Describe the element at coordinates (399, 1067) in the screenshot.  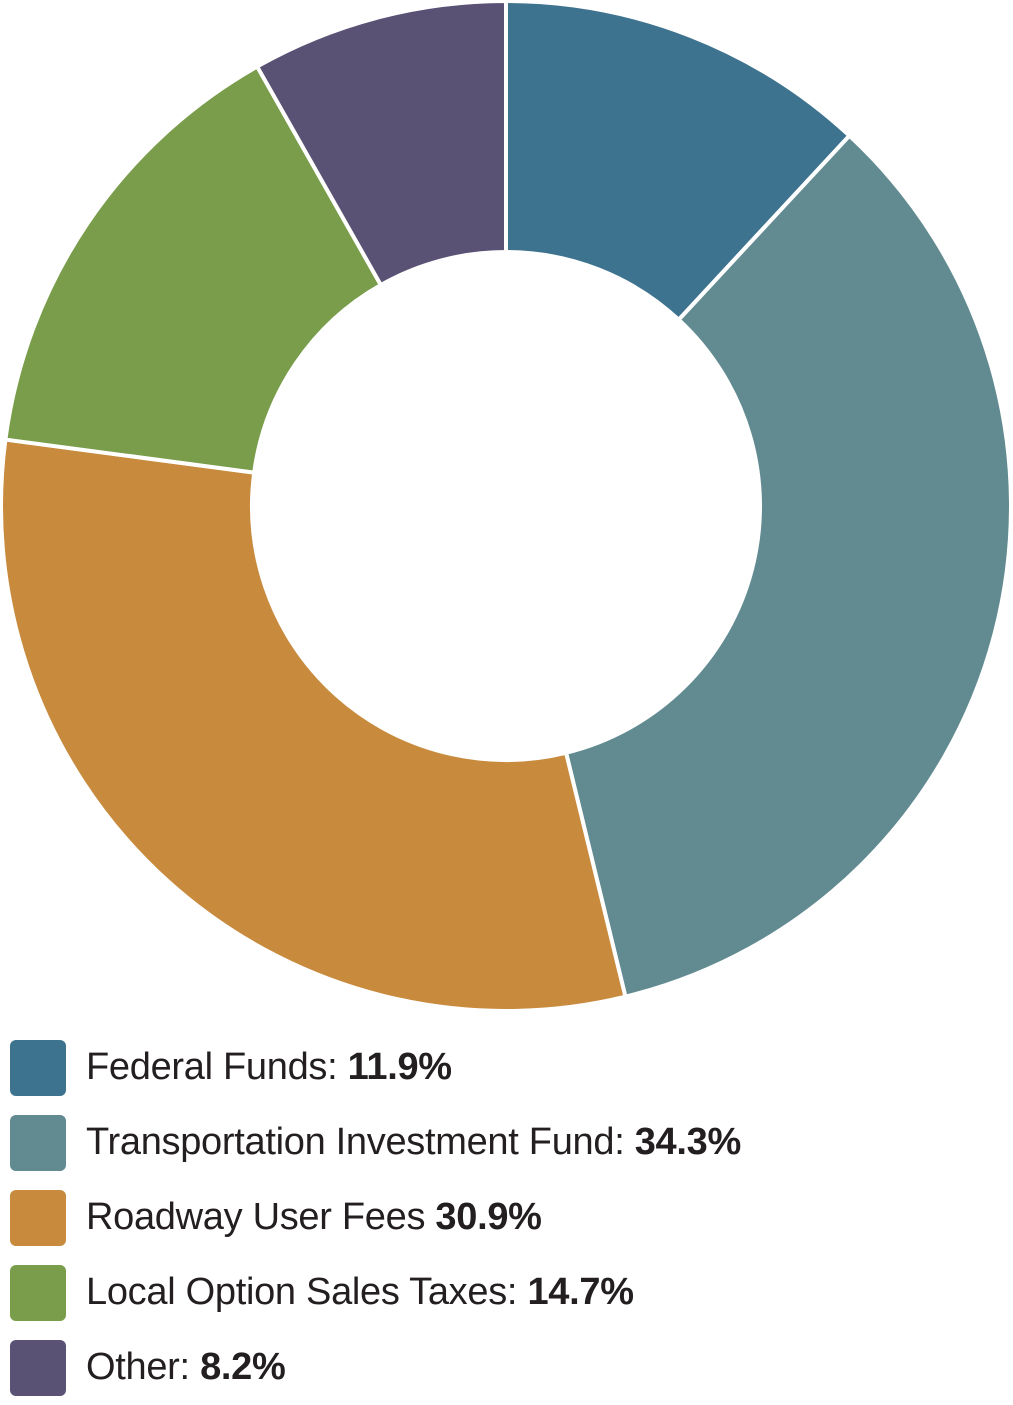
I see `legend-value-federal-funds: 11.9%` at that location.